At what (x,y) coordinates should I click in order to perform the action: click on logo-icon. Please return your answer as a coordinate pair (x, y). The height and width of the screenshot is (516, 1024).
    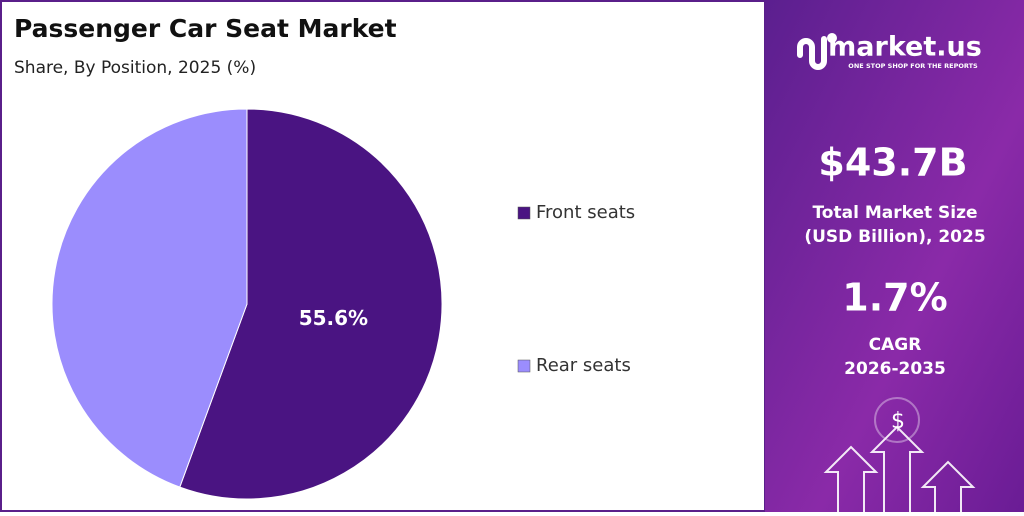
    Looking at the image, I should click on (817, 51).